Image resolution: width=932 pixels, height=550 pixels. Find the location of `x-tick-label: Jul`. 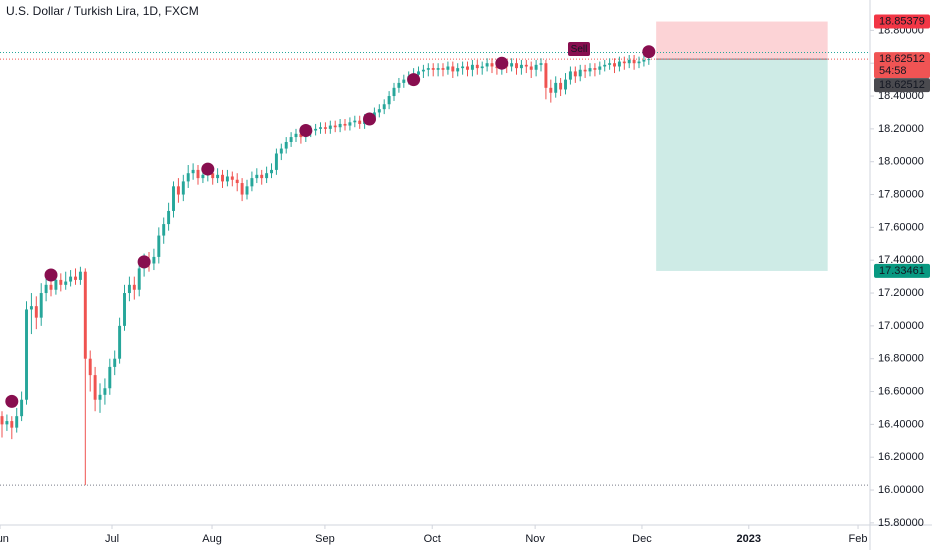

x-tick-label: Jul is located at coordinates (112, 539).